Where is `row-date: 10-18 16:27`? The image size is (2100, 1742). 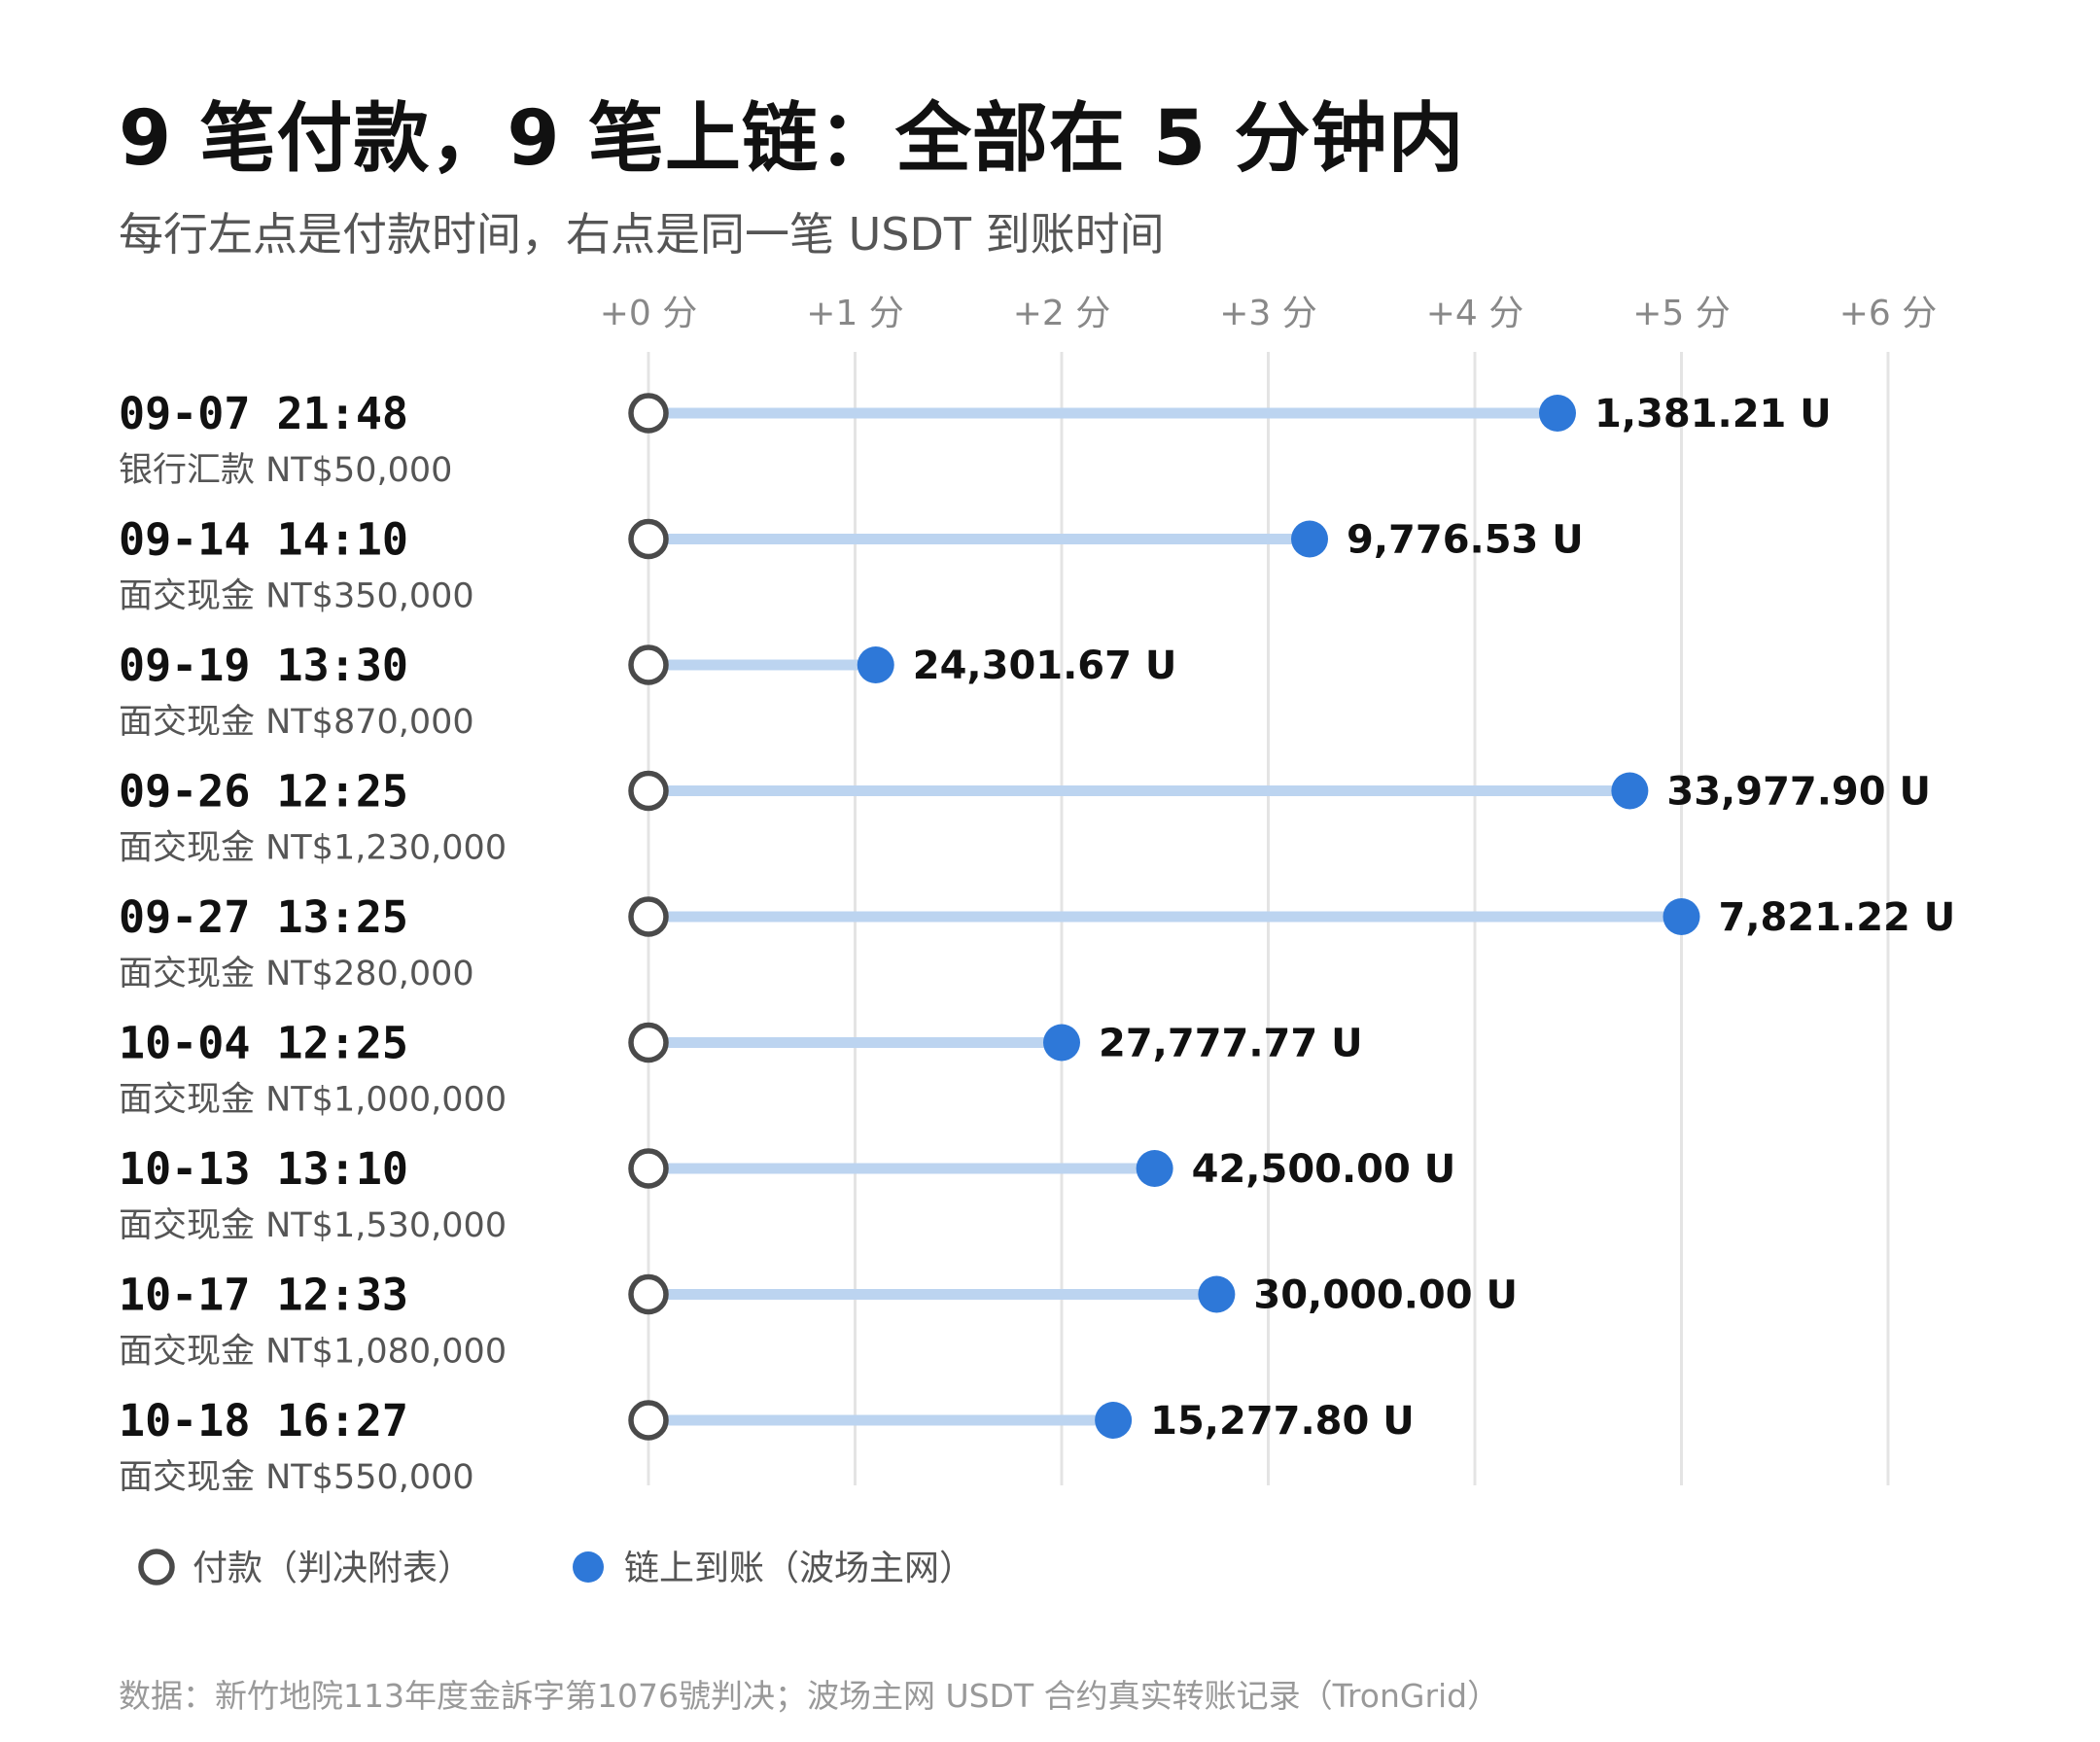 row-date: 10-18 16:27 is located at coordinates (263, 1420).